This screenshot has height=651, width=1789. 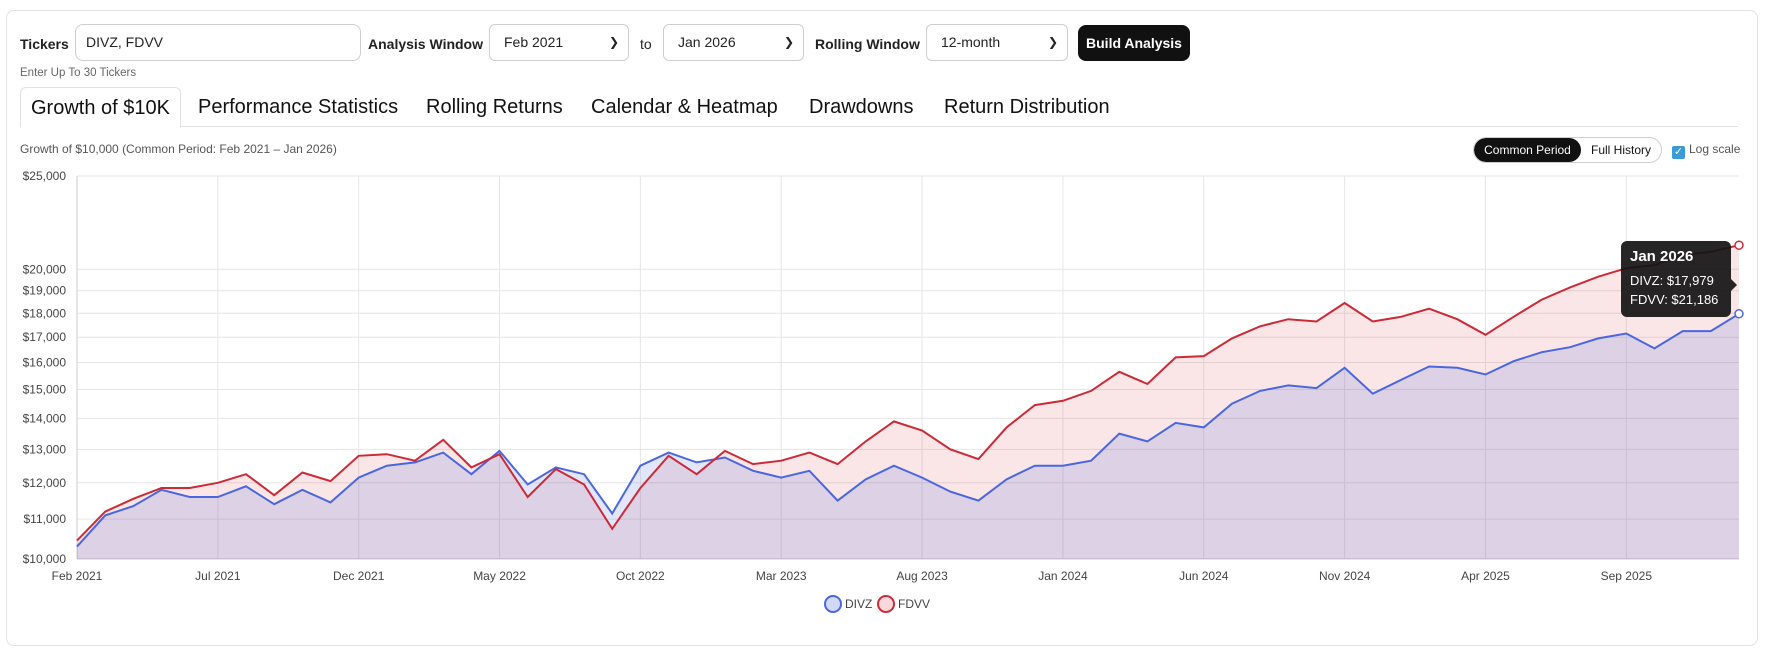 What do you see at coordinates (1204, 576) in the screenshot?
I see `x-tick-label: Jun 2024` at bounding box center [1204, 576].